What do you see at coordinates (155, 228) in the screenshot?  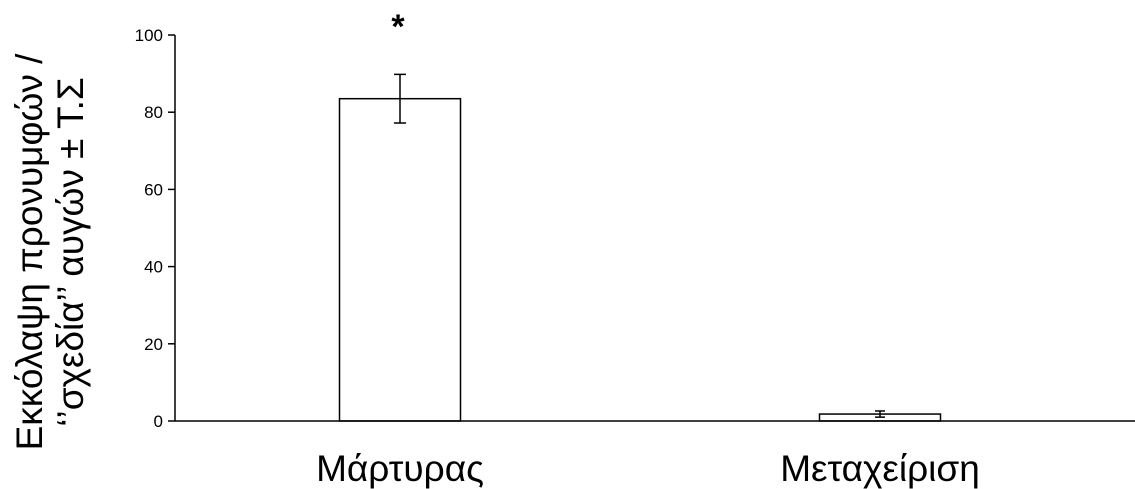 I see `y-axis: 0 20 40 60 80 100` at bounding box center [155, 228].